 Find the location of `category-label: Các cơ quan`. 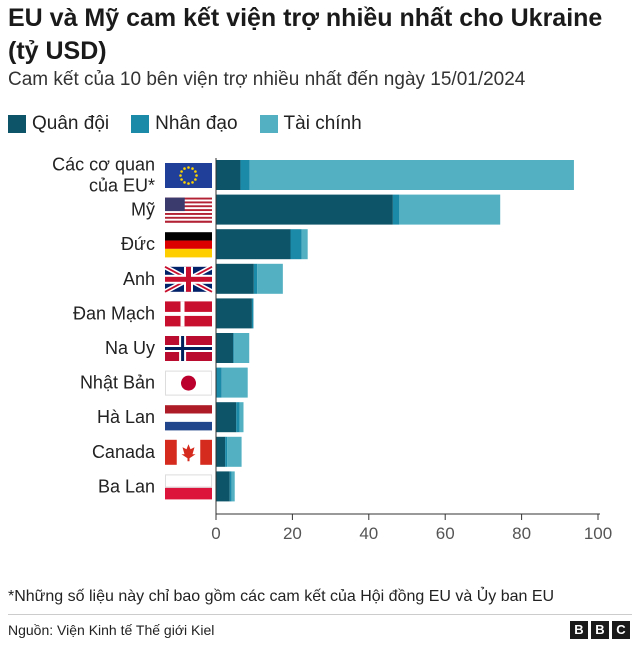

category-label: Các cơ quan is located at coordinates (103, 165).